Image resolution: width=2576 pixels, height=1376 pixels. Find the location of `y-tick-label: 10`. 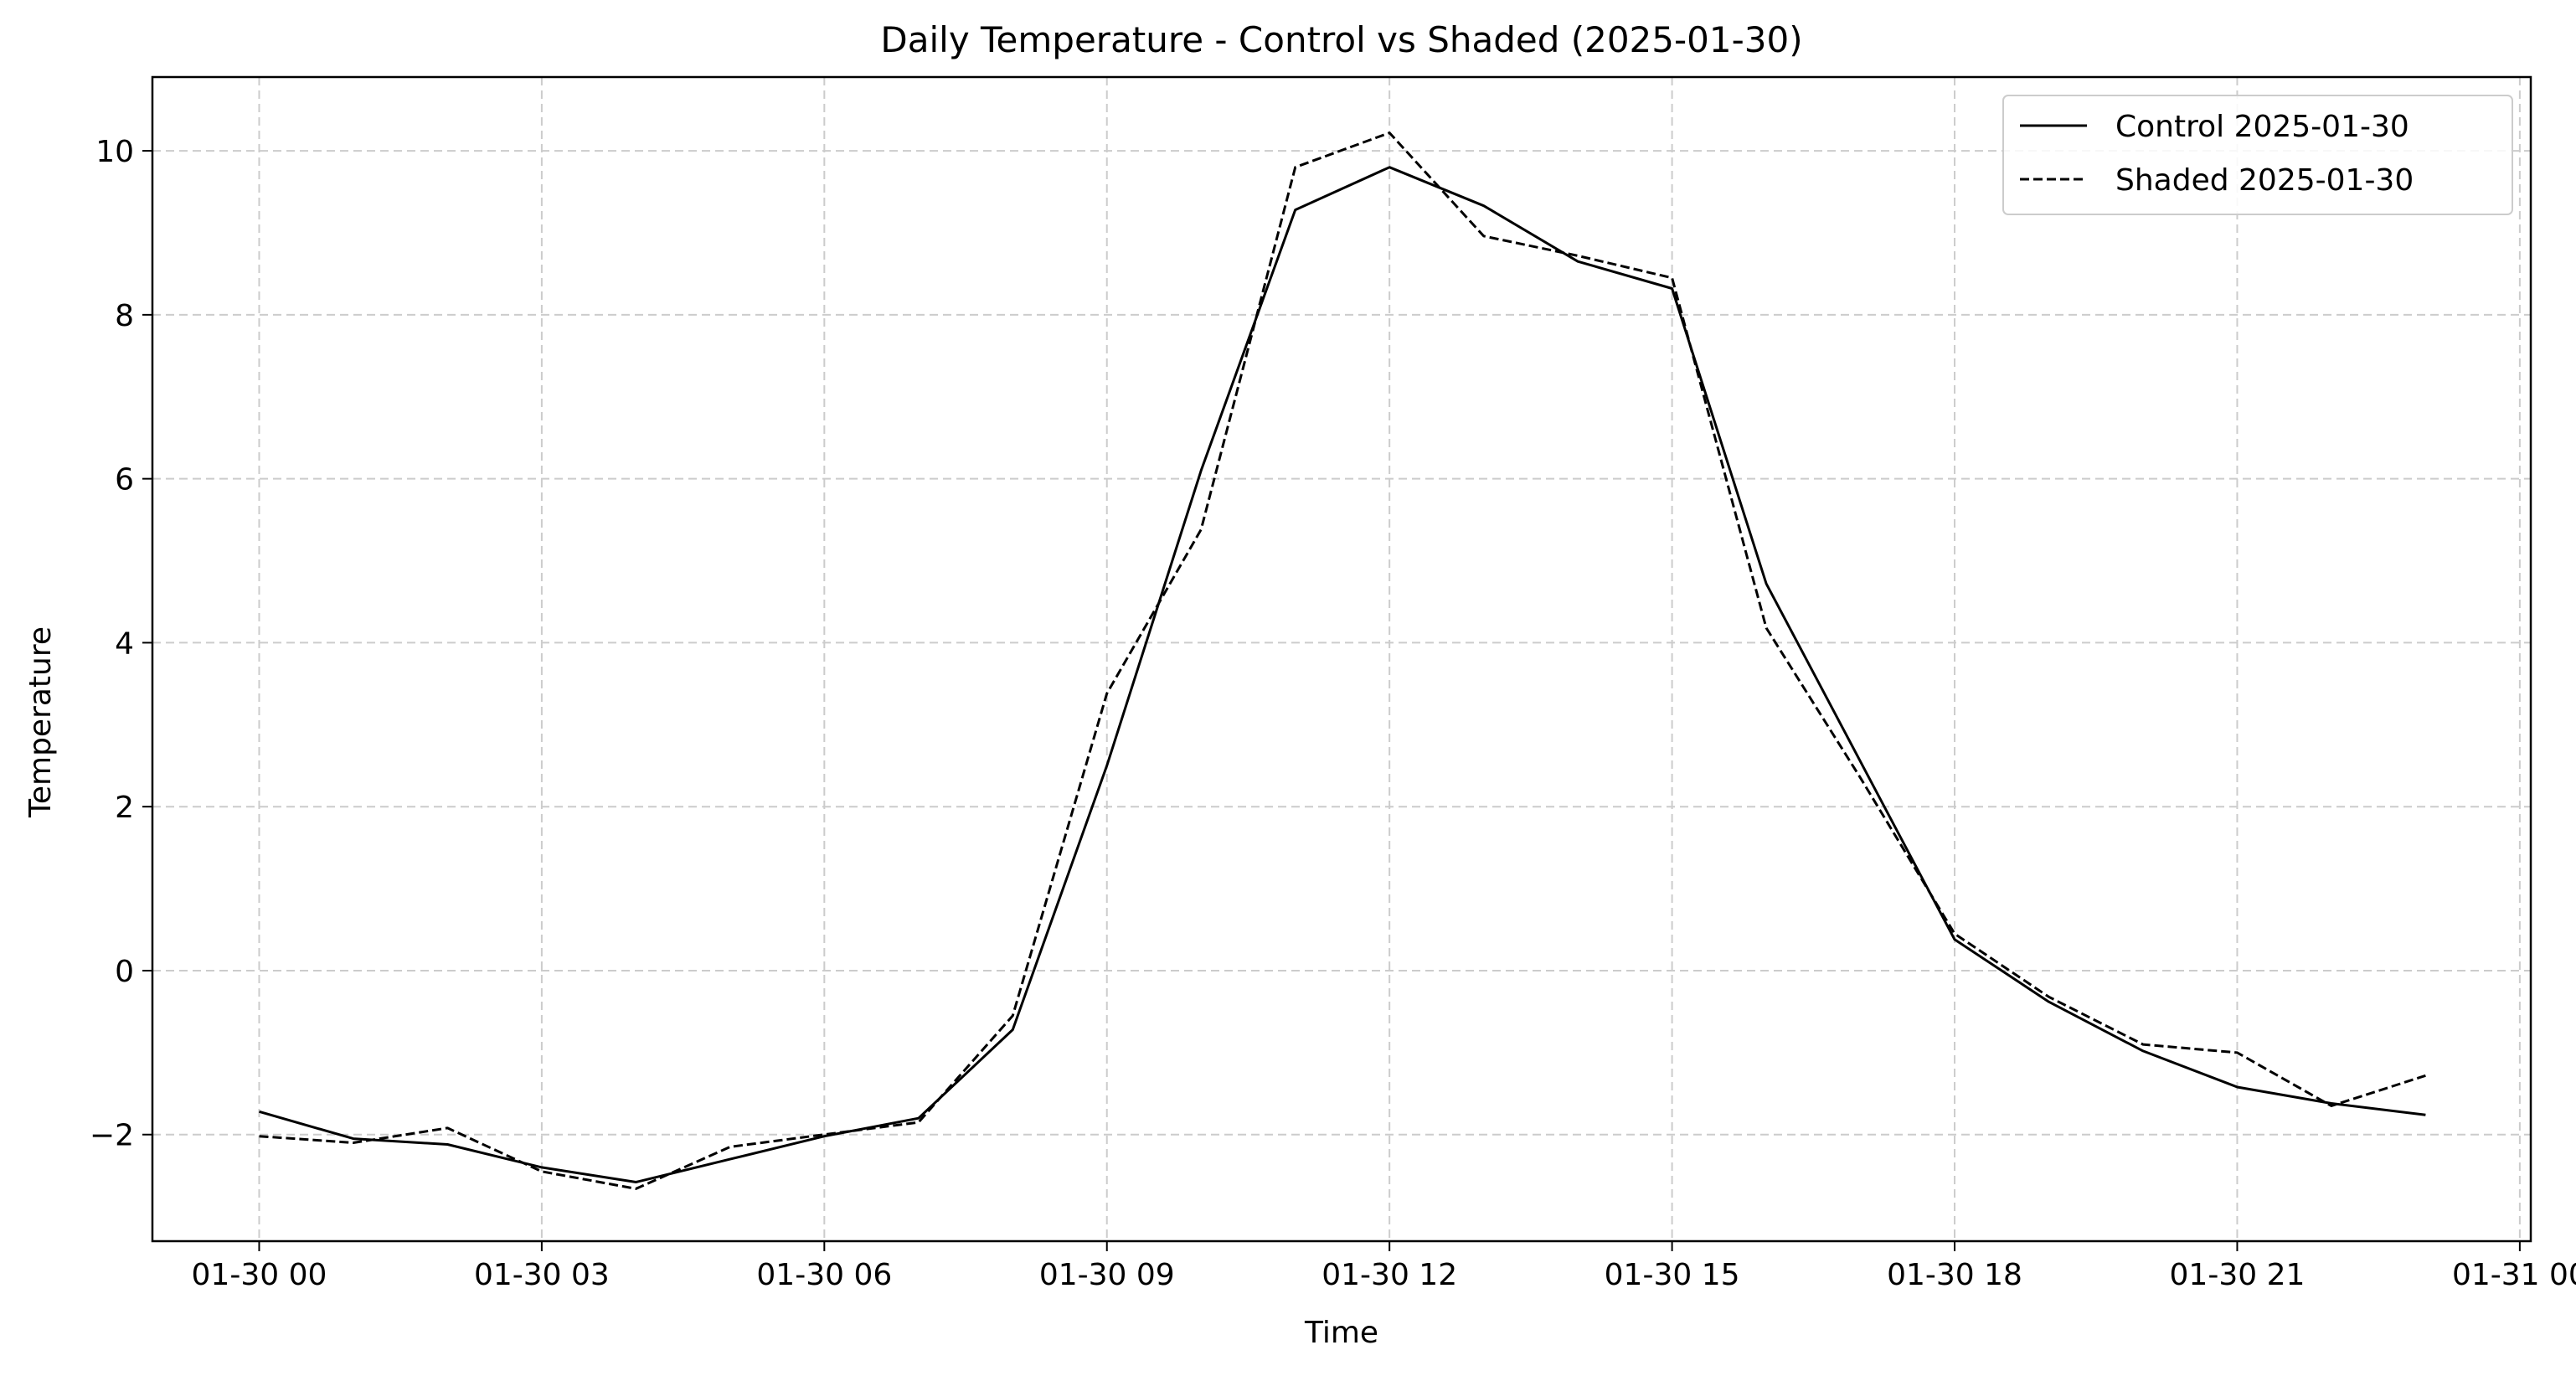

y-tick-label: 10 is located at coordinates (114, 152).